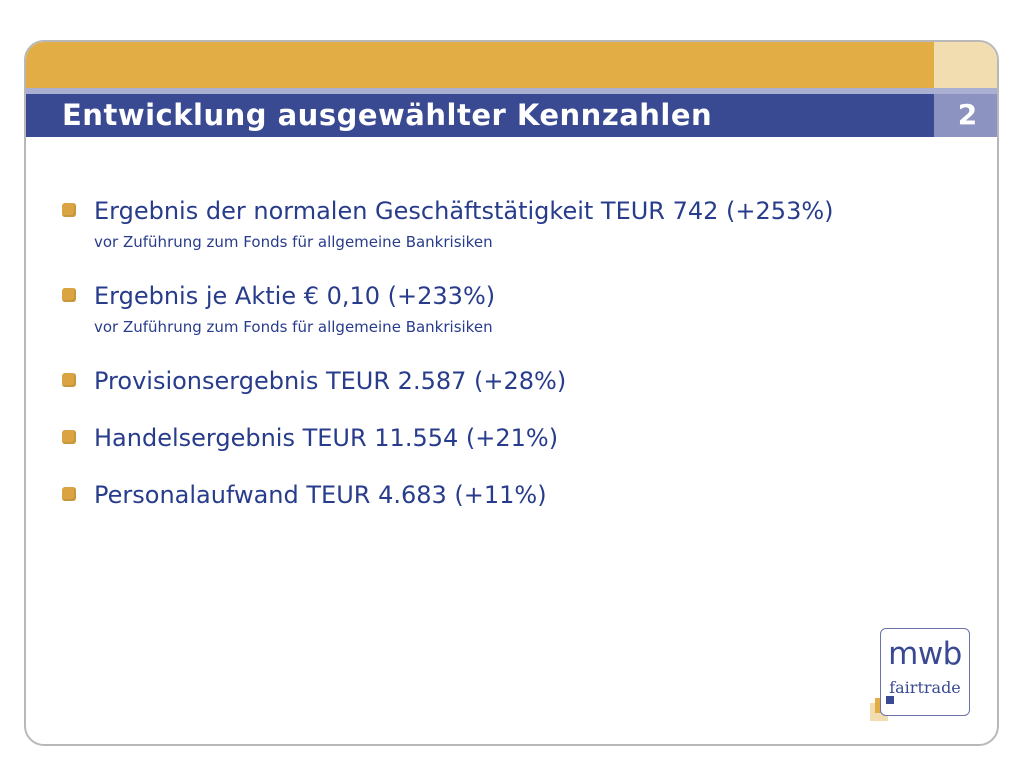 Image resolution: width=1024 pixels, height=768 pixels. What do you see at coordinates (330, 381) in the screenshot?
I see `bullet-text: Provisionsergebnis TEUR 2.587 (+28%)` at bounding box center [330, 381].